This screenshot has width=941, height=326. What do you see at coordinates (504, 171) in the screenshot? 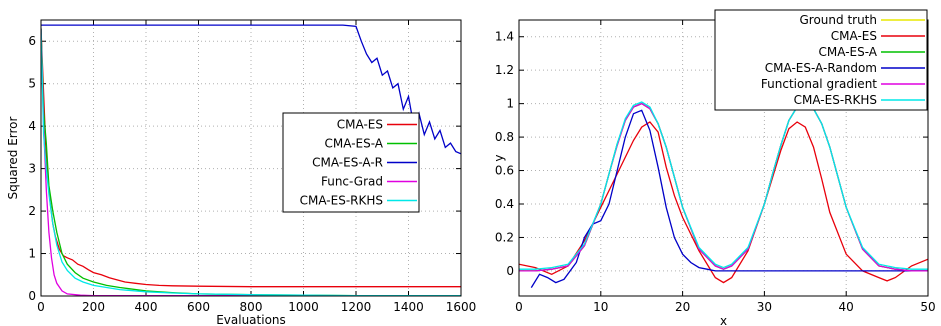
I see `y-tick-label: 0.6` at bounding box center [504, 171].